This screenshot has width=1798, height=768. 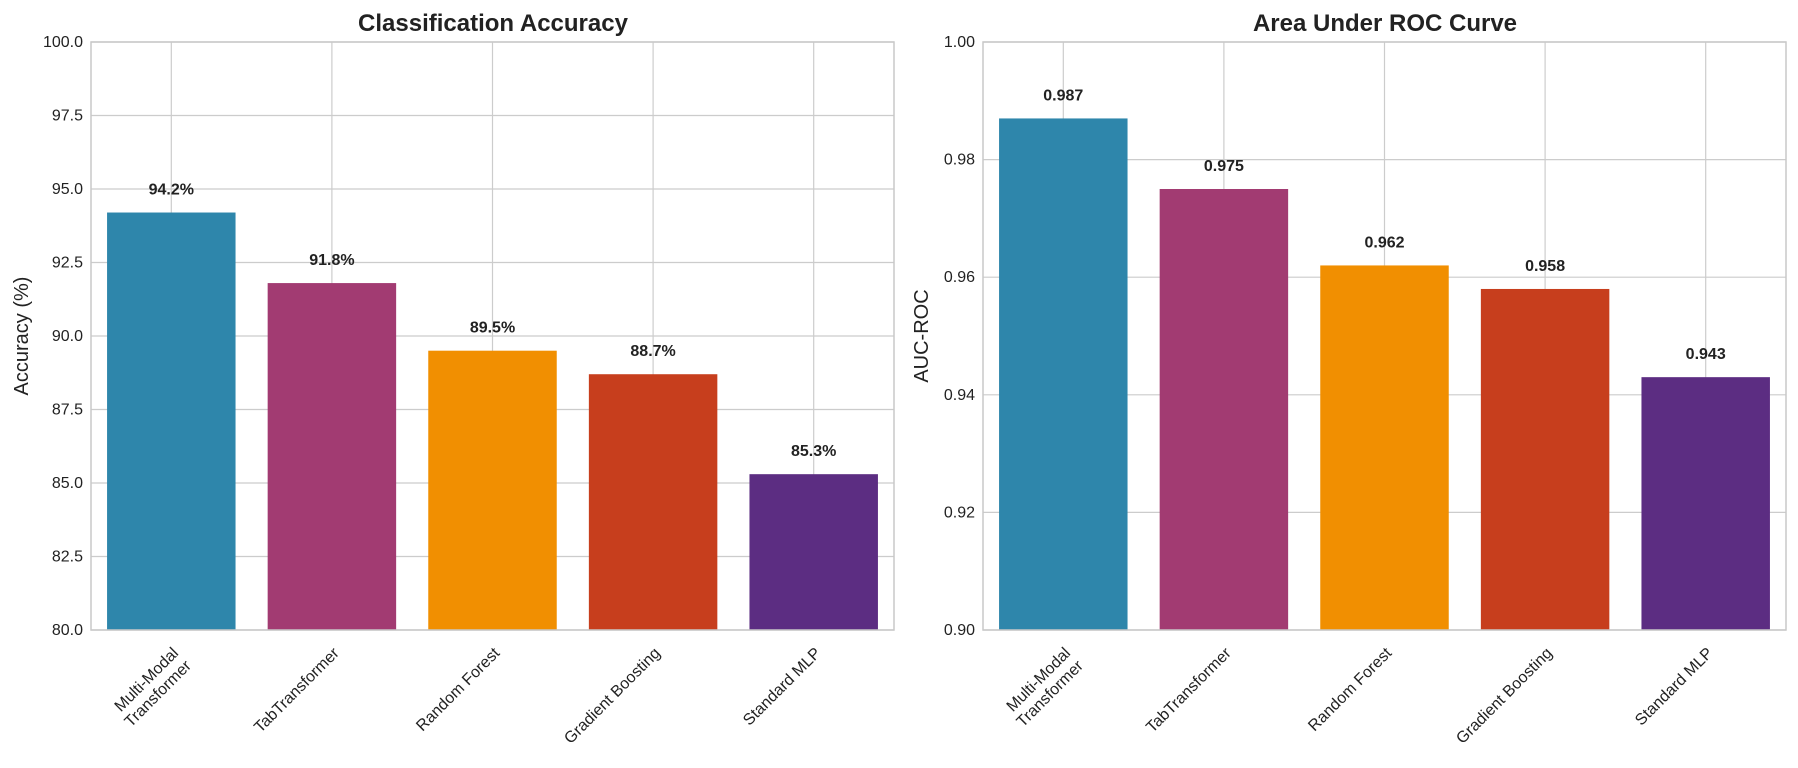 What do you see at coordinates (922, 335) in the screenshot?
I see `y-axis-label: AUC-ROC` at bounding box center [922, 335].